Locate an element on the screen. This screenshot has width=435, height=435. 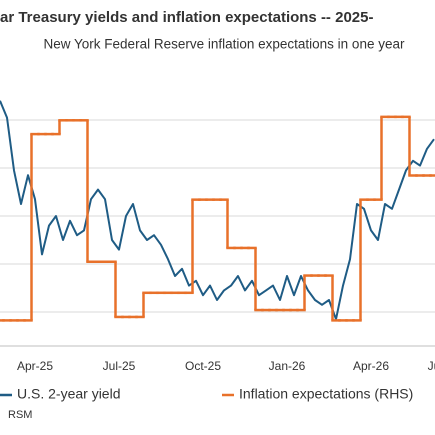
legend-label: Inflation expectations (RHS) is located at coordinates (326, 394).